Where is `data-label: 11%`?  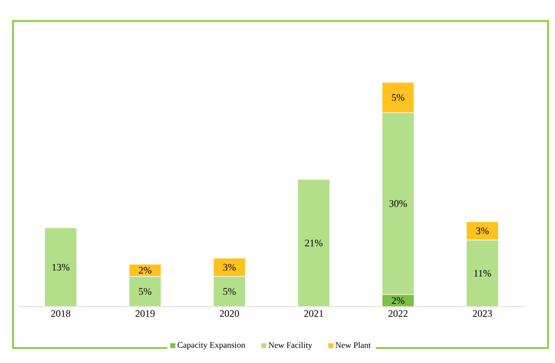
data-label: 11% is located at coordinates (483, 273).